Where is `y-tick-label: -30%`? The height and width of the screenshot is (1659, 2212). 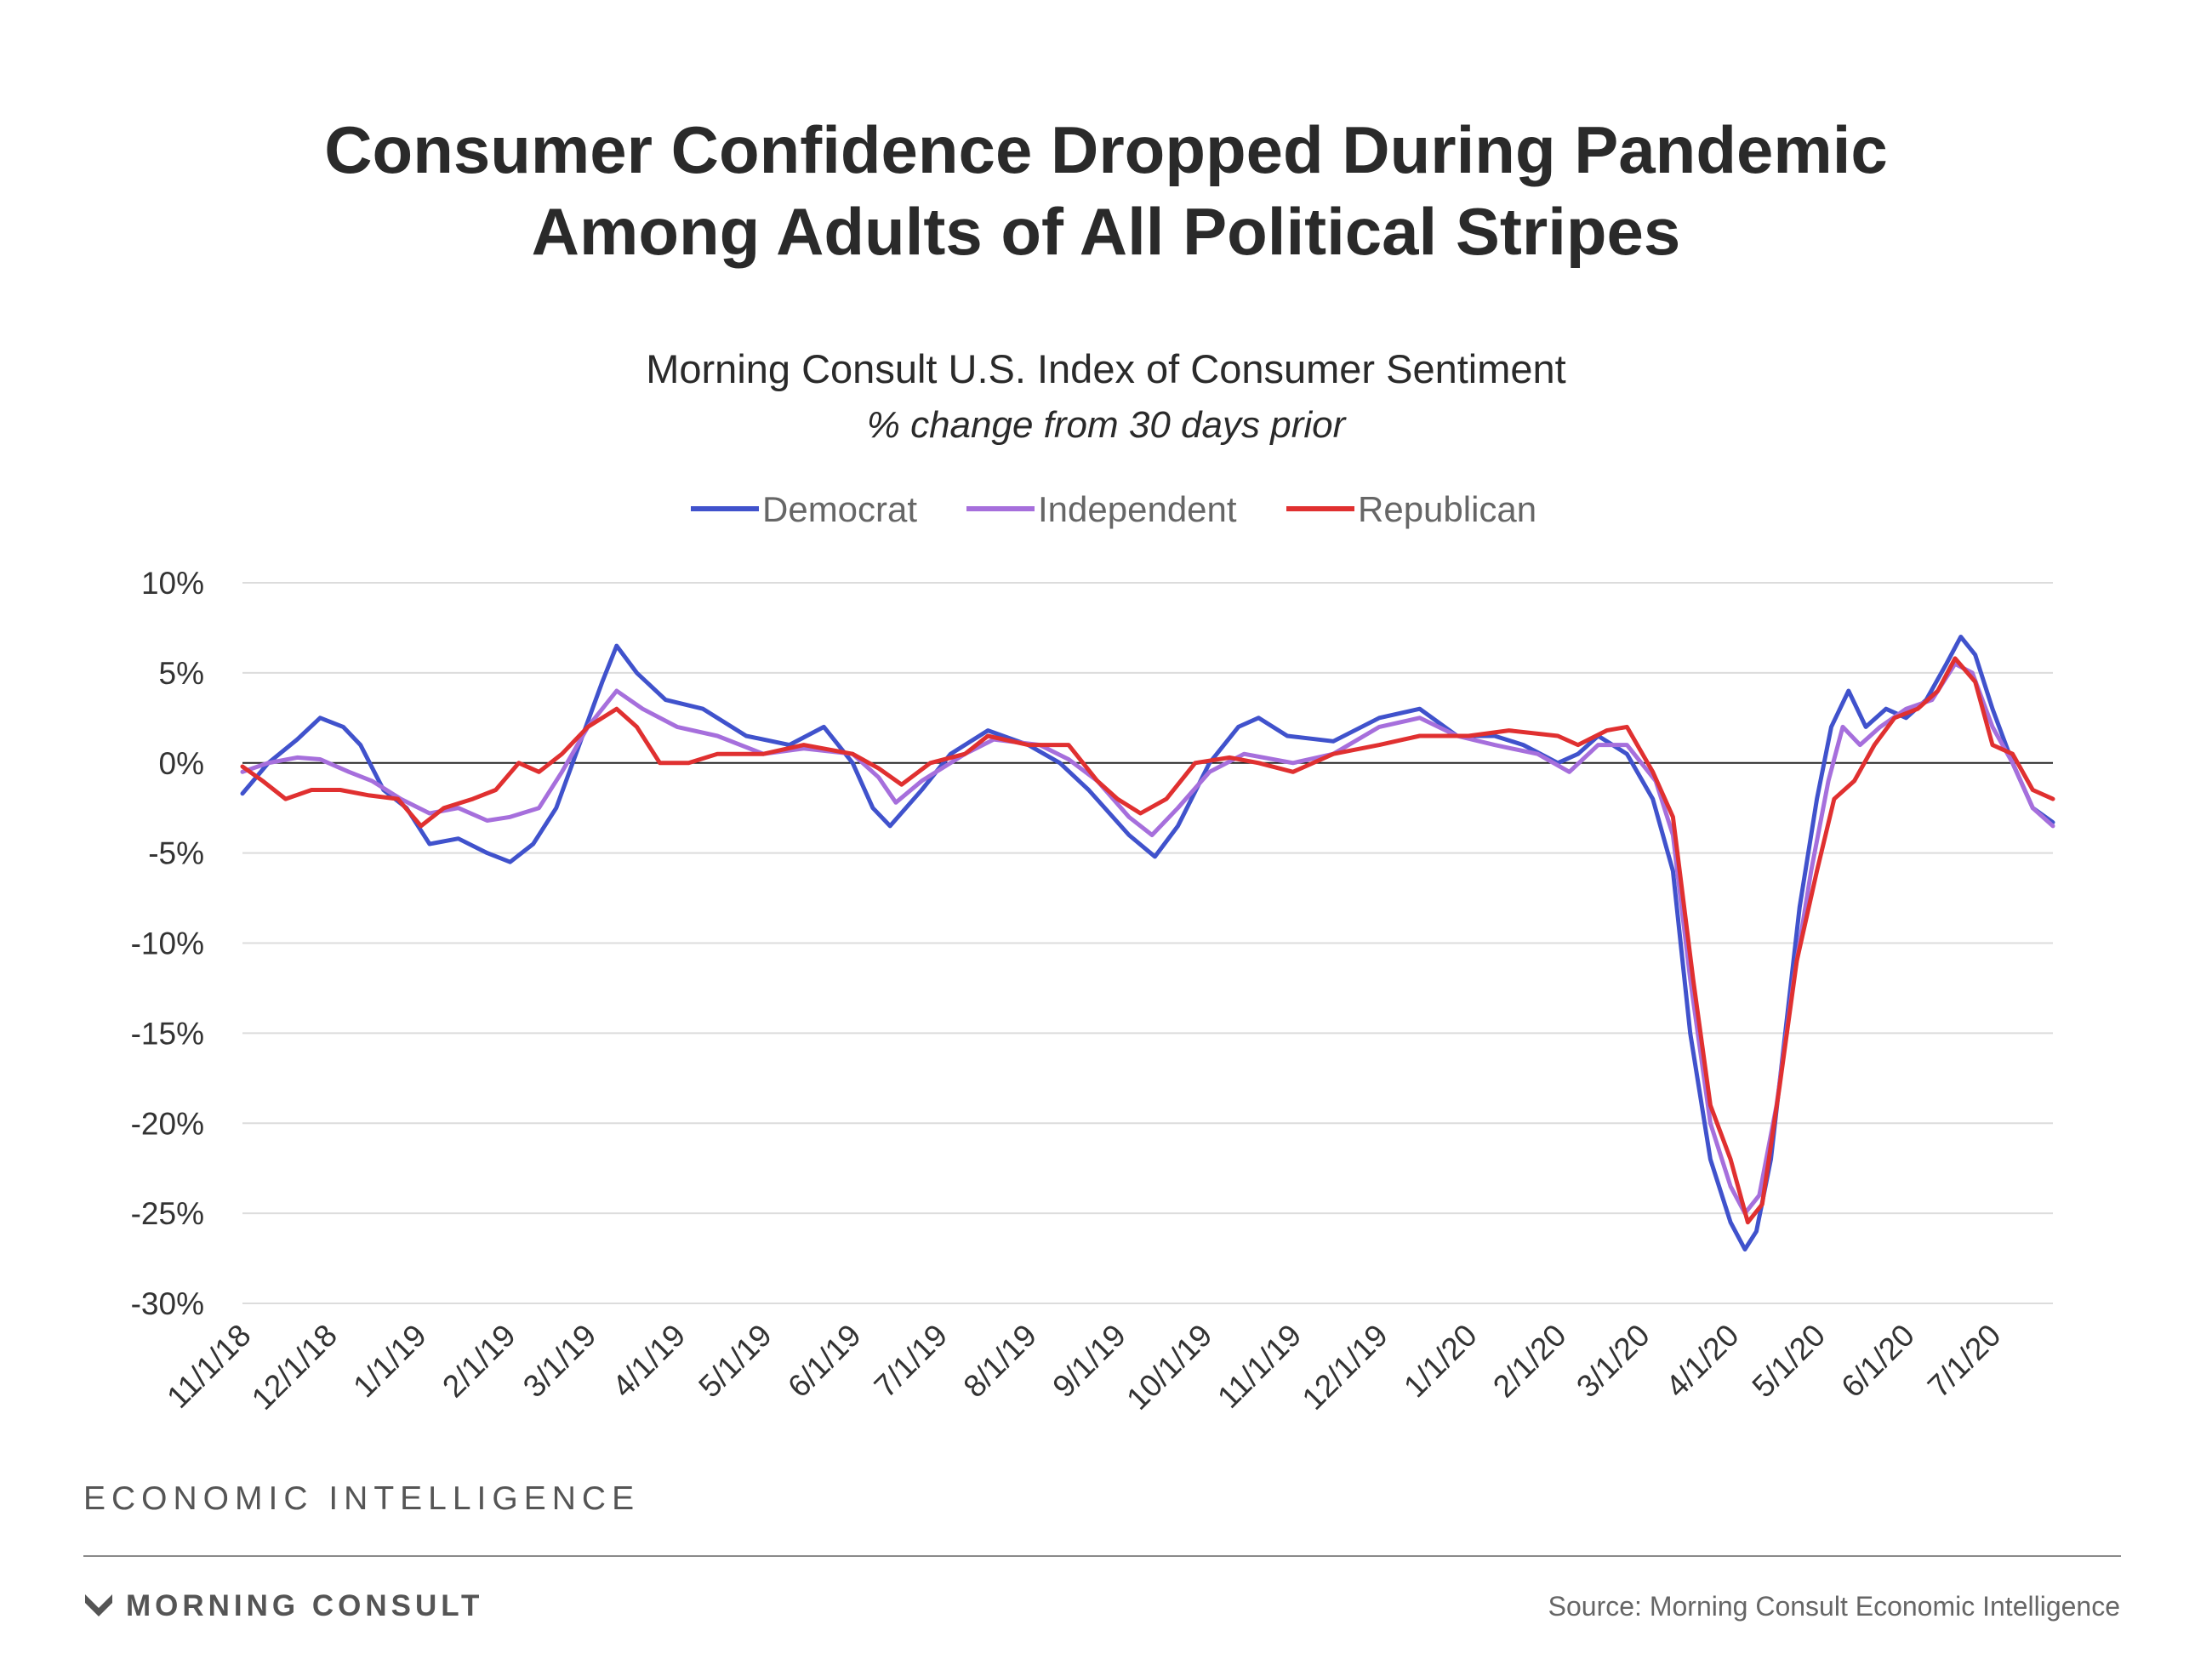 y-tick-label: -30% is located at coordinates (167, 1303).